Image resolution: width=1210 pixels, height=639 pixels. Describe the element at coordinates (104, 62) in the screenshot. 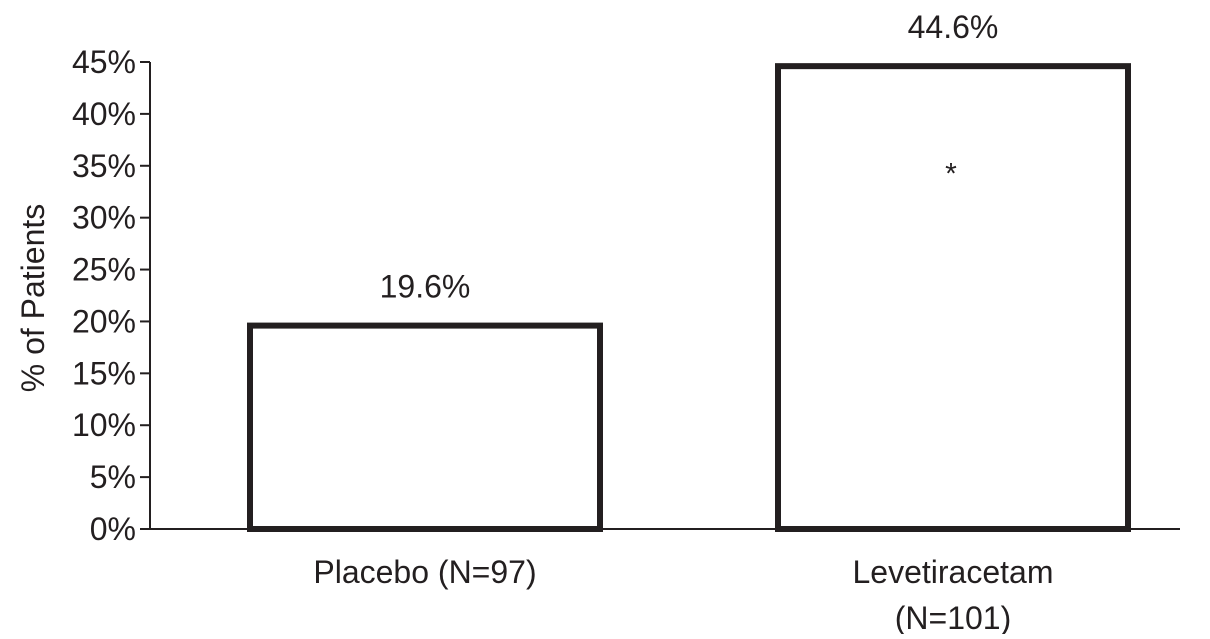

I see `y-tick-label: 45%` at that location.